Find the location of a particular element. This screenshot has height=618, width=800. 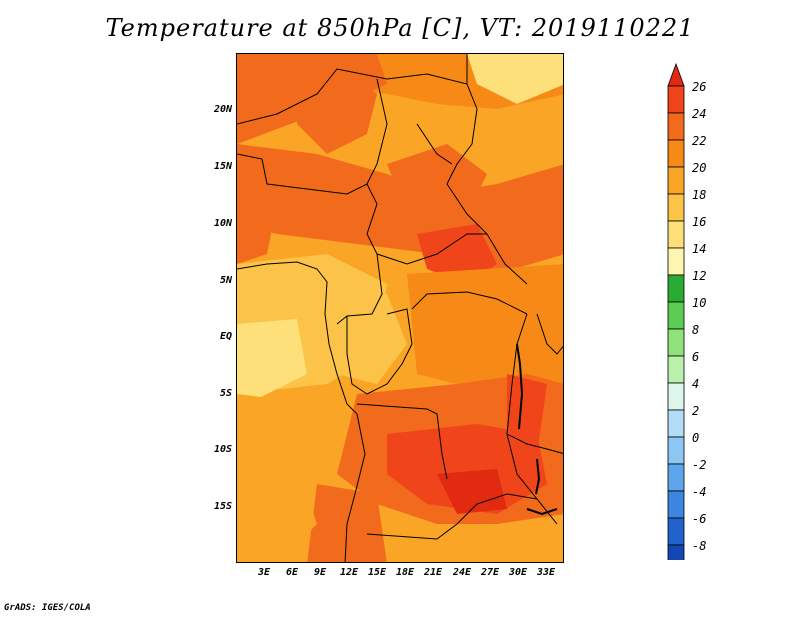

colorbar-label: -2 is located at coordinates (699, 465).